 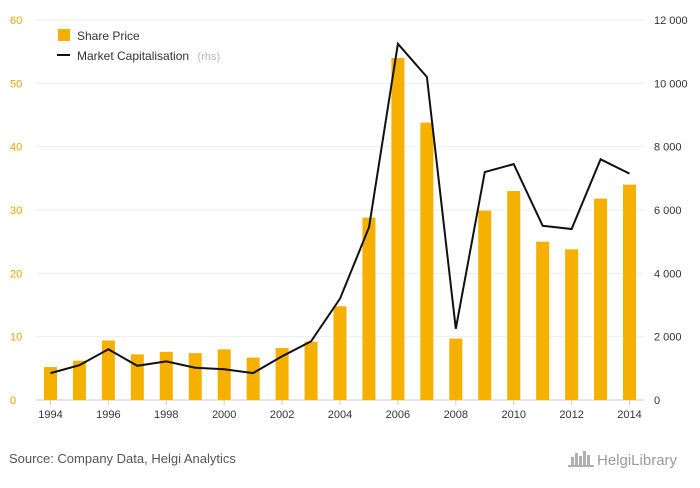 I want to click on right-axis-ticks: 0 2 000 4 000 6 000 8 000 10 000 12 000, so click(x=671, y=211).